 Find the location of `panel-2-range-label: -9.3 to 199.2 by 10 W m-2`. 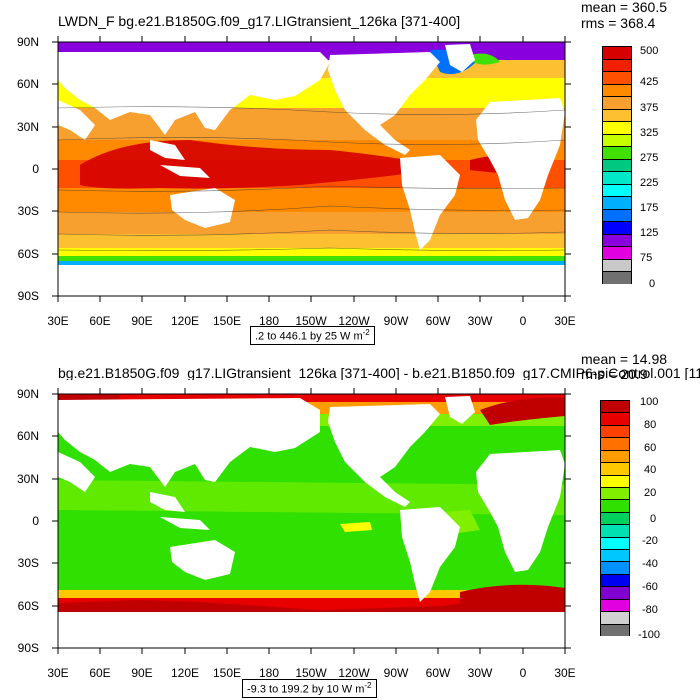

panel-2-range-label: -9.3 to 199.2 by 10 W m-2 is located at coordinates (309, 688).